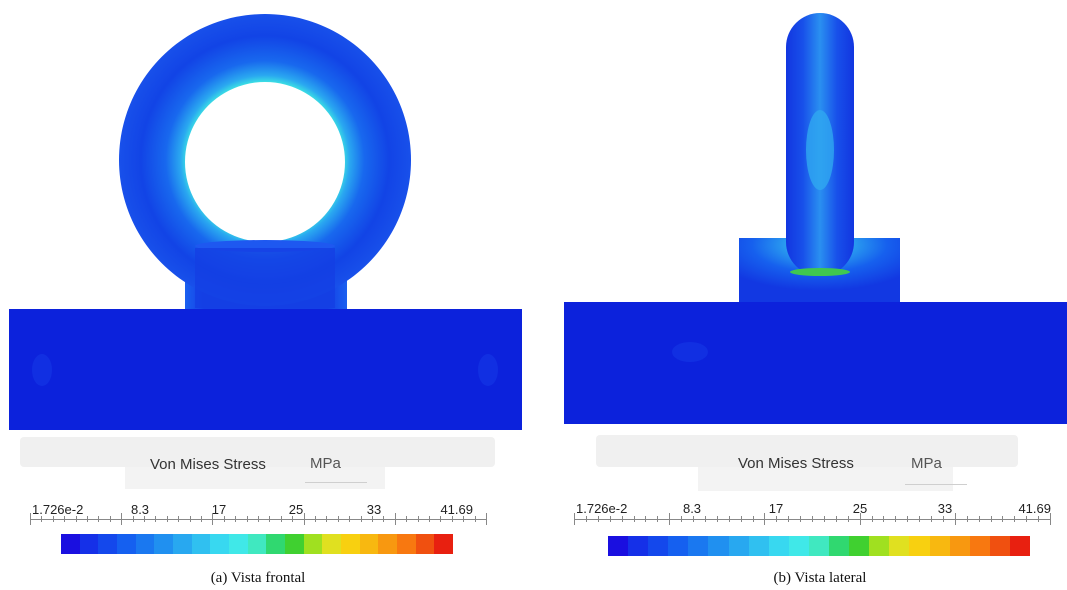 Image resolution: width=1067 pixels, height=590 pixels. I want to click on tick-label-33: 33, so click(945, 508).